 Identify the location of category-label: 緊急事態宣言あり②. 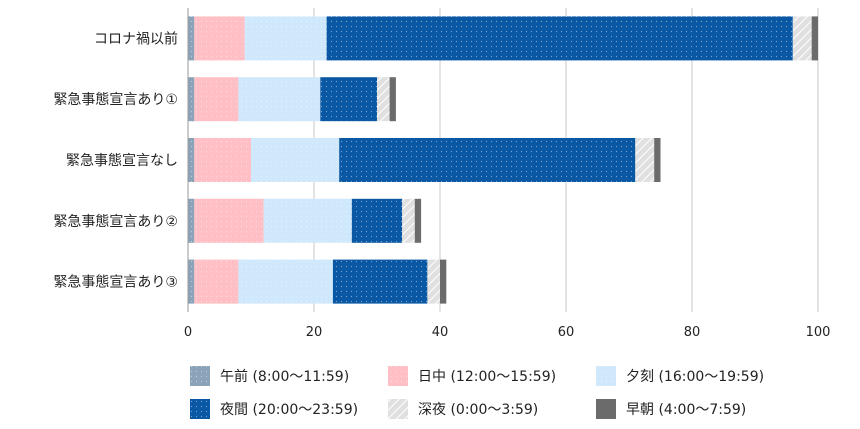
(115, 222).